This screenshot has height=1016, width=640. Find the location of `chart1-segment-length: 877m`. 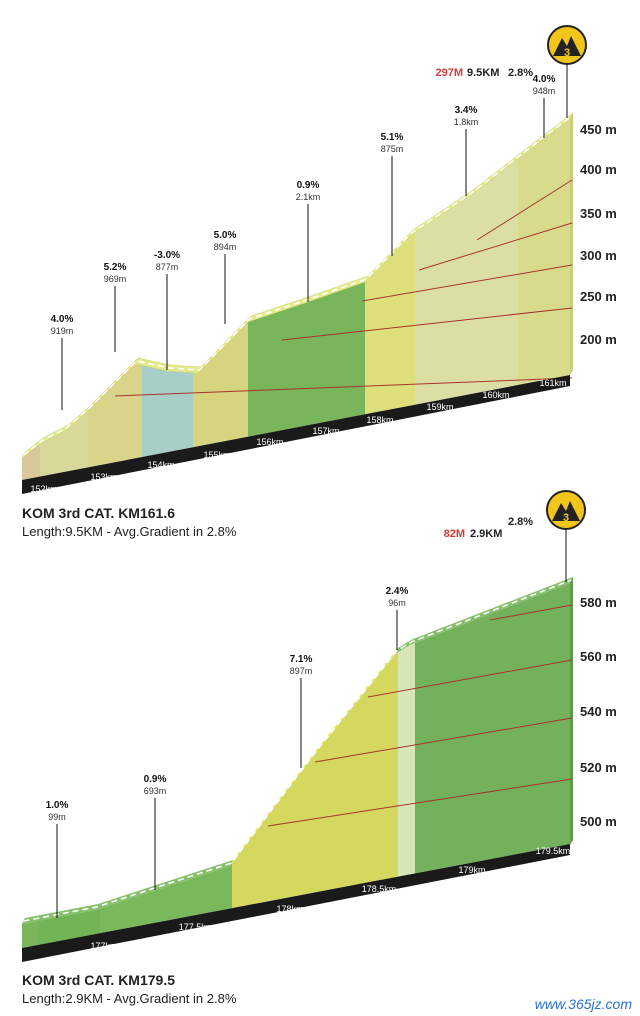

chart1-segment-length: 877m is located at coordinates (167, 267).